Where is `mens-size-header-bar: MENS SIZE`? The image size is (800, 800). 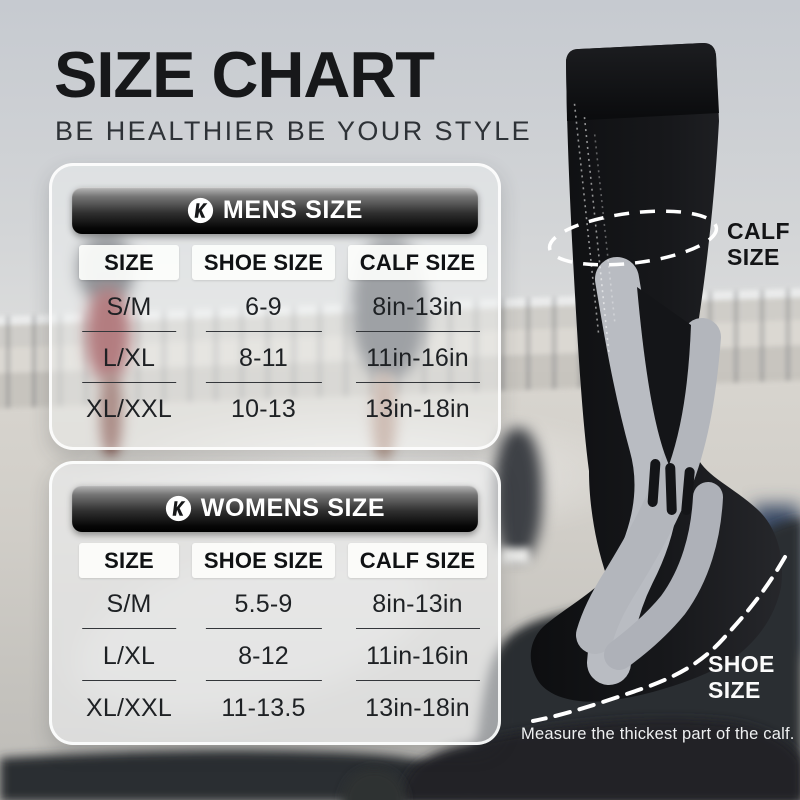
mens-size-header-bar: MENS SIZE is located at coordinates (275, 210).